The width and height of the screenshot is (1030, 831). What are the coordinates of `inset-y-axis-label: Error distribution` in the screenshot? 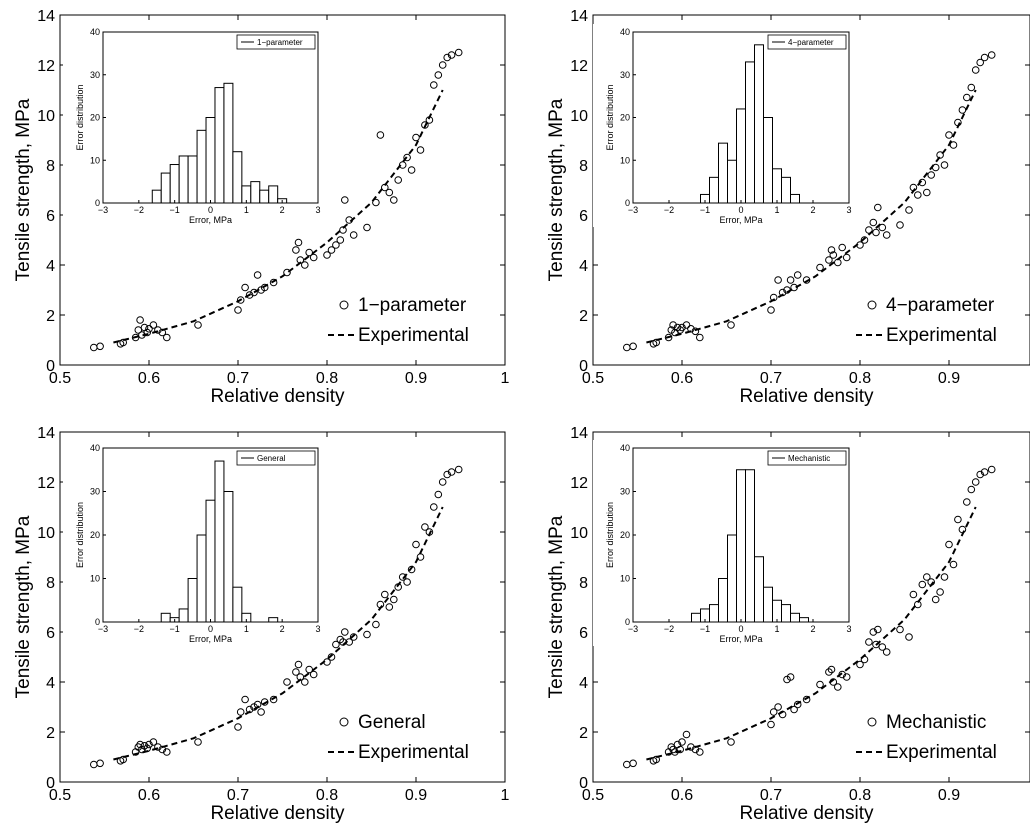 It's located at (80, 117).